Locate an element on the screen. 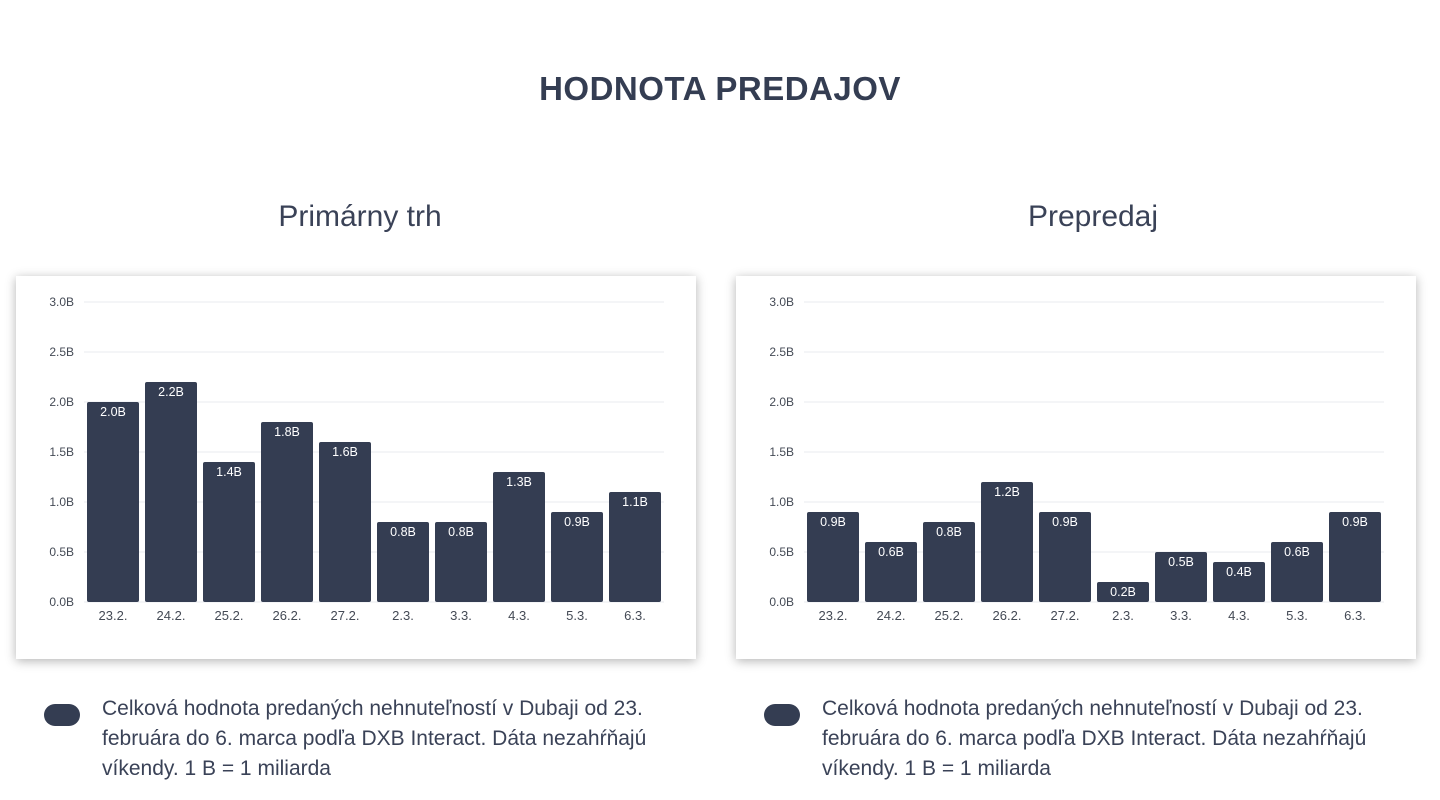 This screenshot has height=800, width=1440. bar-value-label: 1.8B is located at coordinates (287, 432).